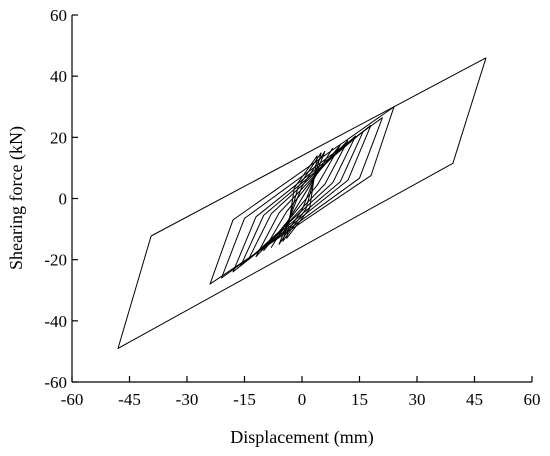 The image size is (550, 456). What do you see at coordinates (417, 399) in the screenshot?
I see `x-tick-label: 30` at bounding box center [417, 399].